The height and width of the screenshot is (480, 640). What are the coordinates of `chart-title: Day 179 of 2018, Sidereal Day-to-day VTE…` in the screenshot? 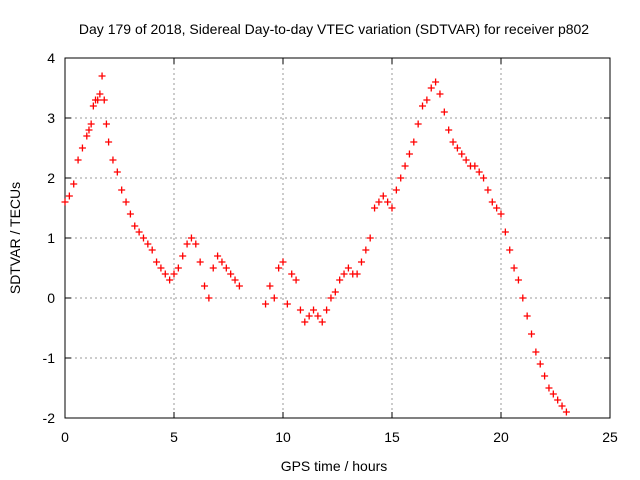 It's located at (334, 29).